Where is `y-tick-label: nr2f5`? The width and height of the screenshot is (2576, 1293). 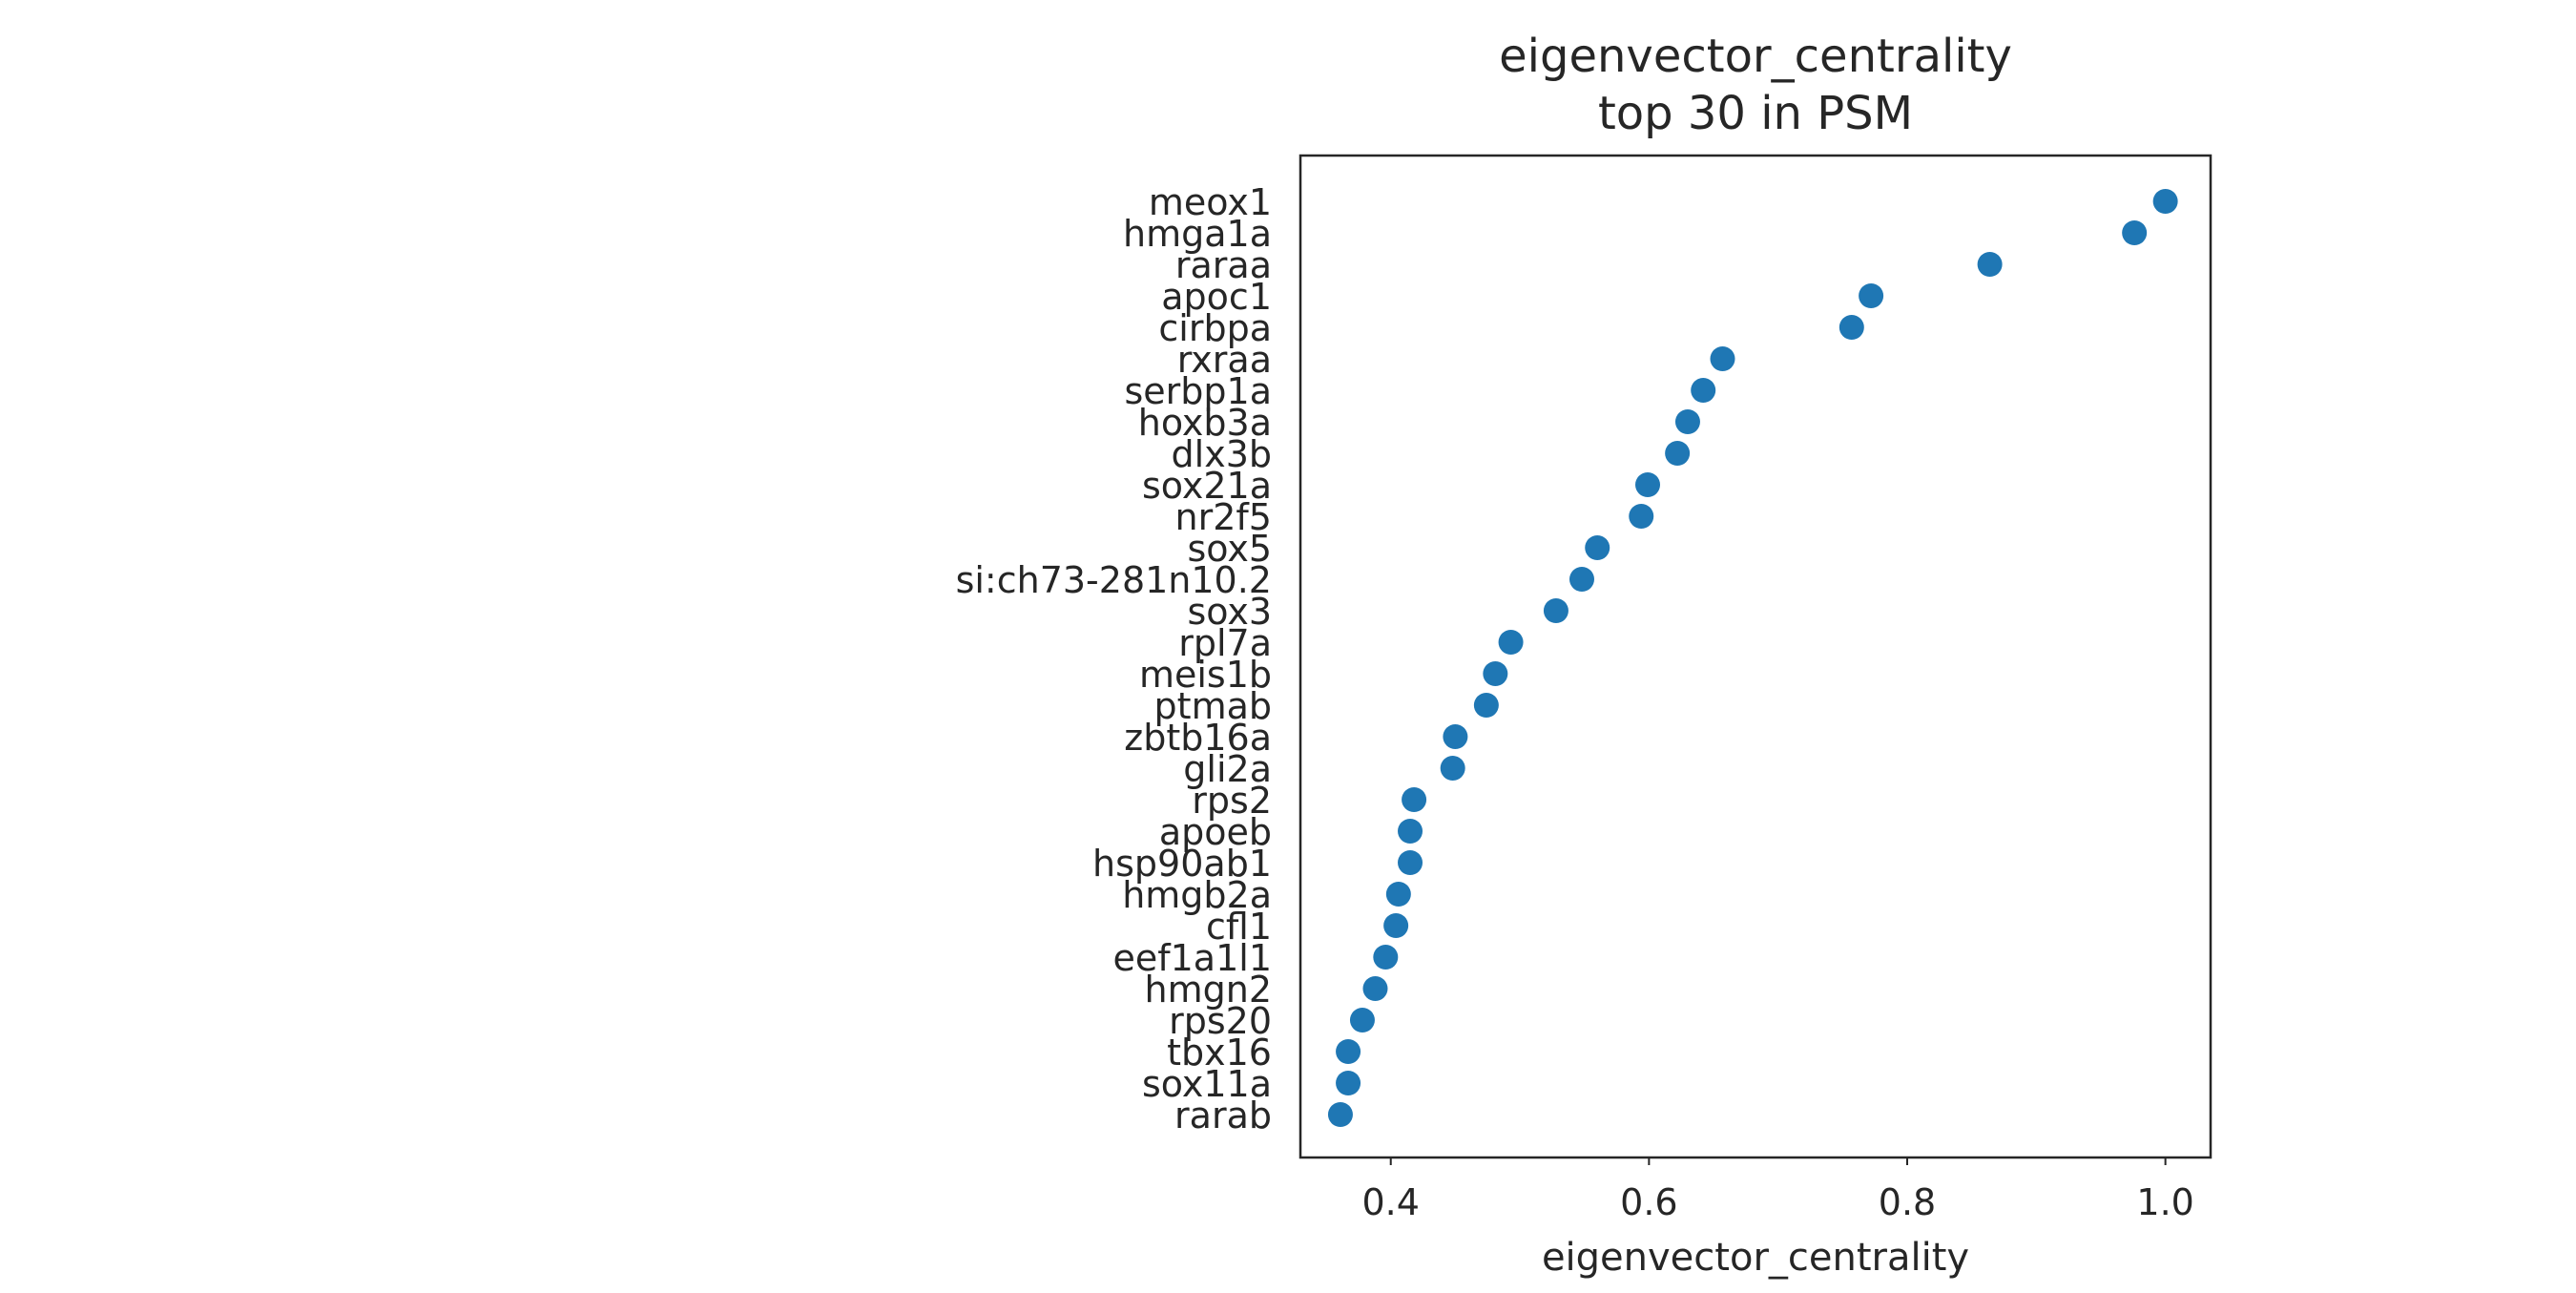
y-tick-label: nr2f5 is located at coordinates (1223, 517).